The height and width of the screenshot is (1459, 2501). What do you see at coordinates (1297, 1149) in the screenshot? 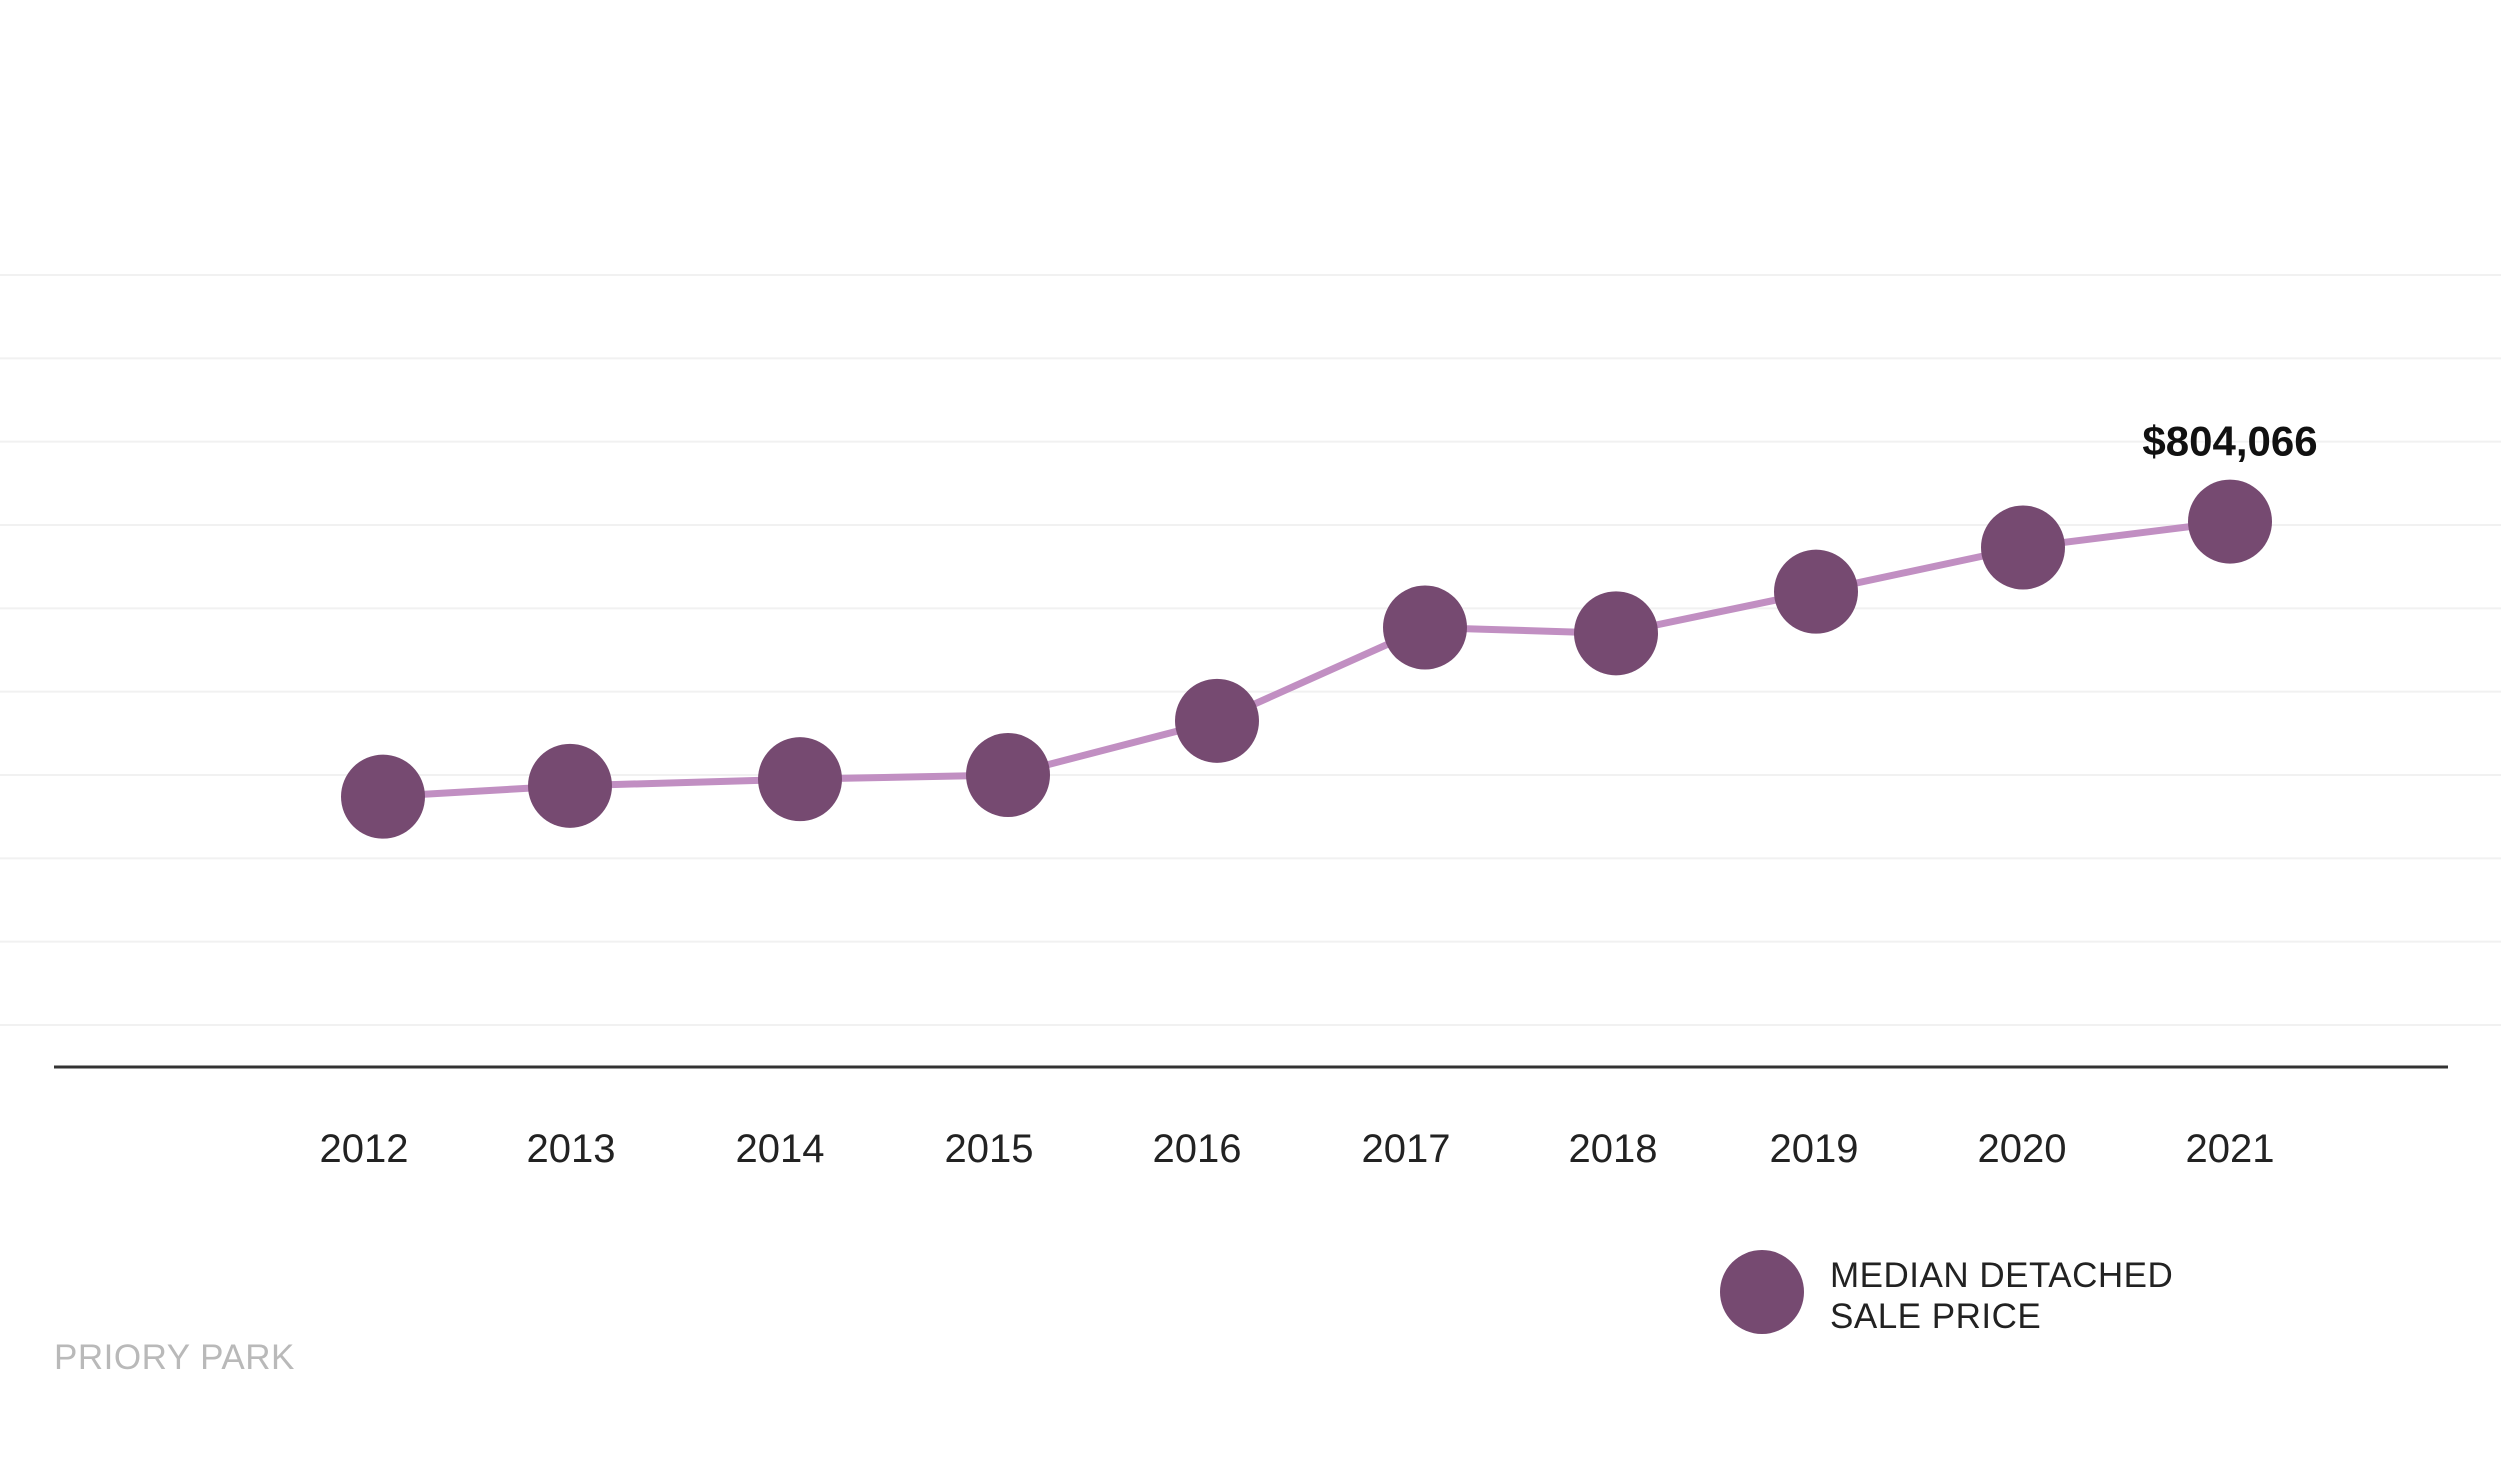
I see `x-tick-labels: 2012 2013 2014 2015 2016 2017 2018 2019 2020 2021` at bounding box center [1297, 1149].